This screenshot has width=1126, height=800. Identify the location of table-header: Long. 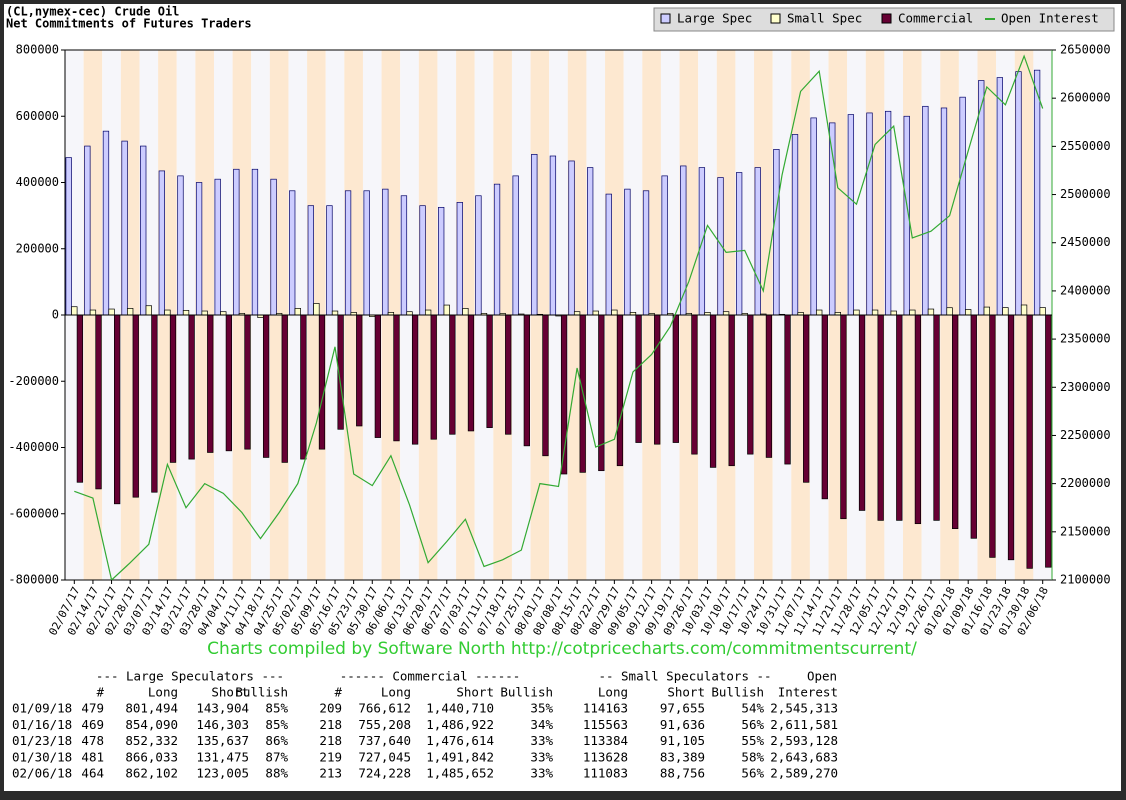
(613, 692).